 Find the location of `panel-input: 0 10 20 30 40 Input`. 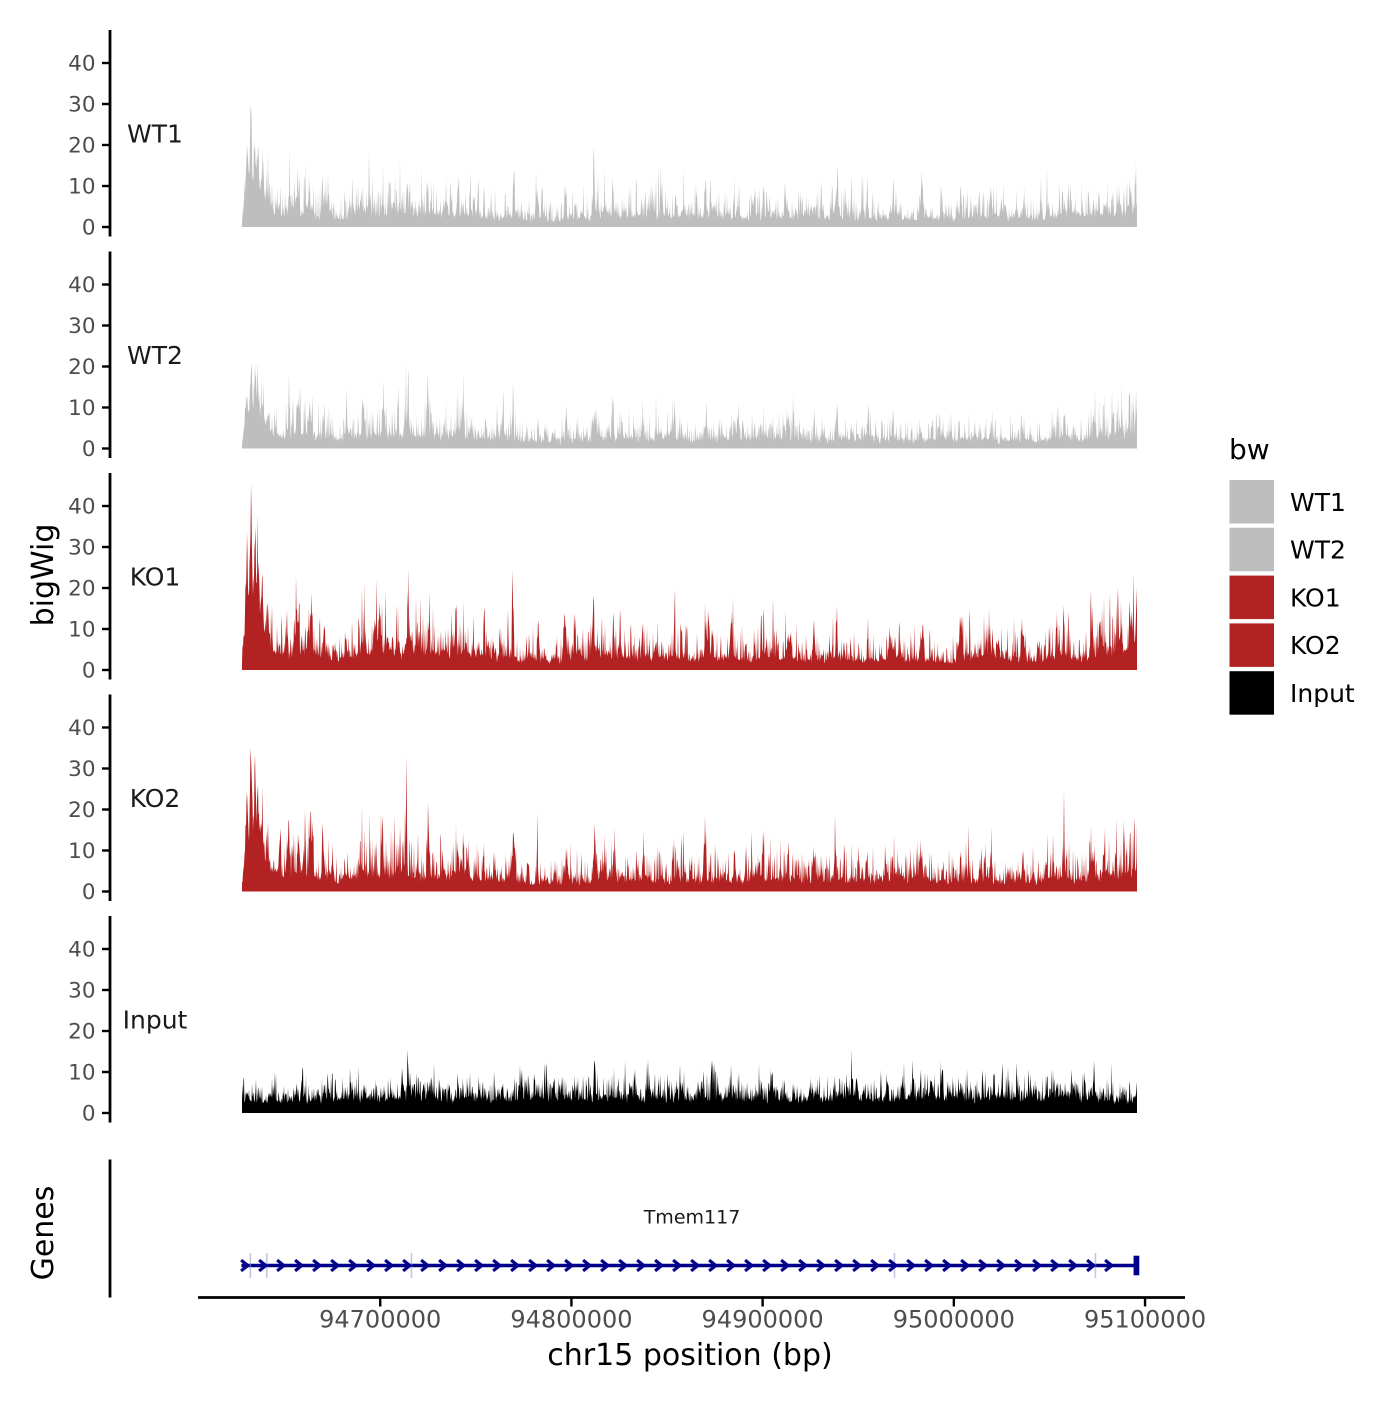

panel-input: 0 10 20 30 40 Input is located at coordinates (602, 1021).